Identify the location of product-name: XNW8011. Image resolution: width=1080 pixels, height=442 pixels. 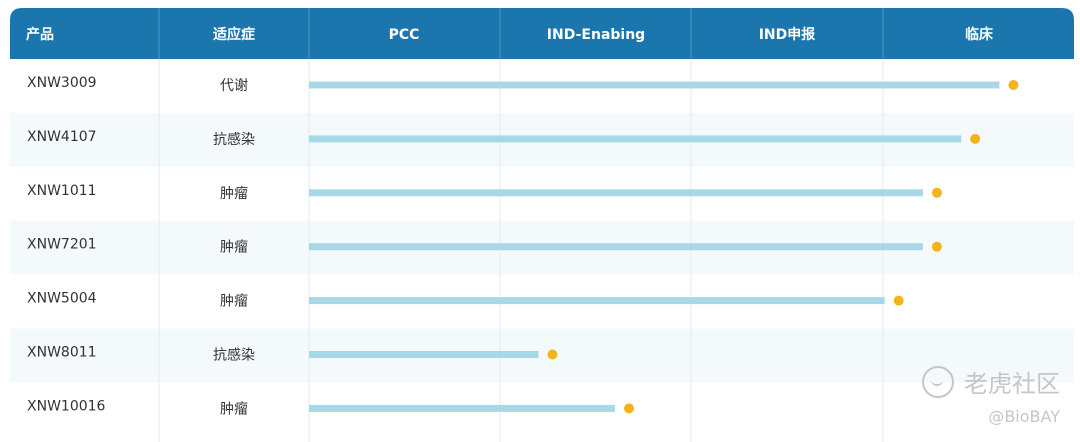
(62, 353).